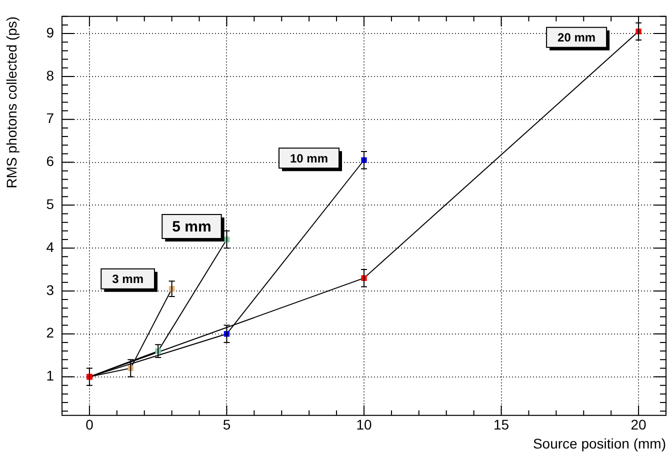 This screenshot has width=670, height=457. Describe the element at coordinates (50, 75) in the screenshot. I see `y-tick-label: 8` at that location.